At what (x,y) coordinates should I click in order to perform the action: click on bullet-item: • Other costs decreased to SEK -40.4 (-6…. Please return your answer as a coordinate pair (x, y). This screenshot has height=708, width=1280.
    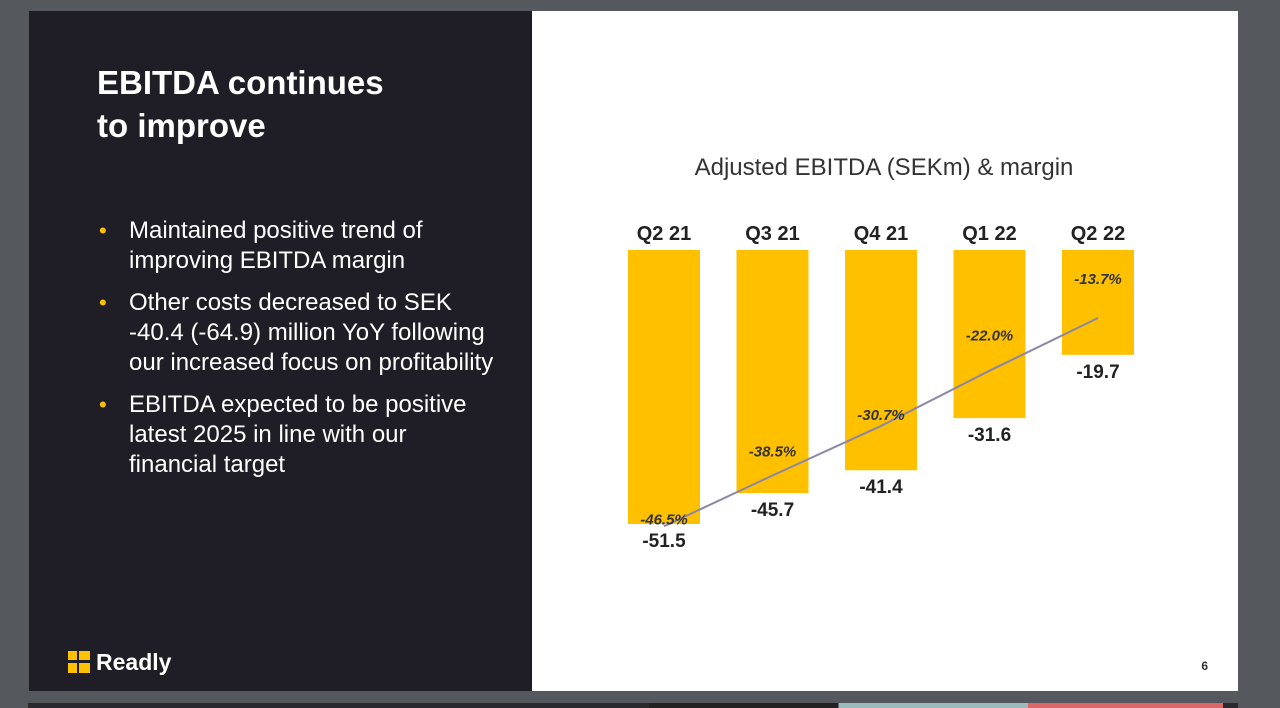
    Looking at the image, I should click on (297, 333).